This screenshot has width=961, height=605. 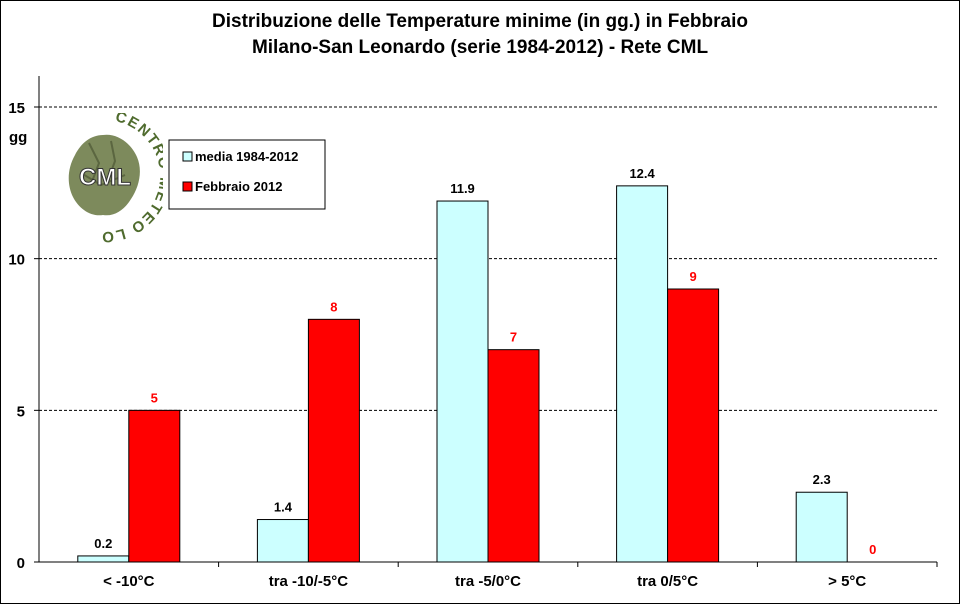 I want to click on cml-logo: CML CENTRO METEO LOMBARDO, so click(x=104, y=178).